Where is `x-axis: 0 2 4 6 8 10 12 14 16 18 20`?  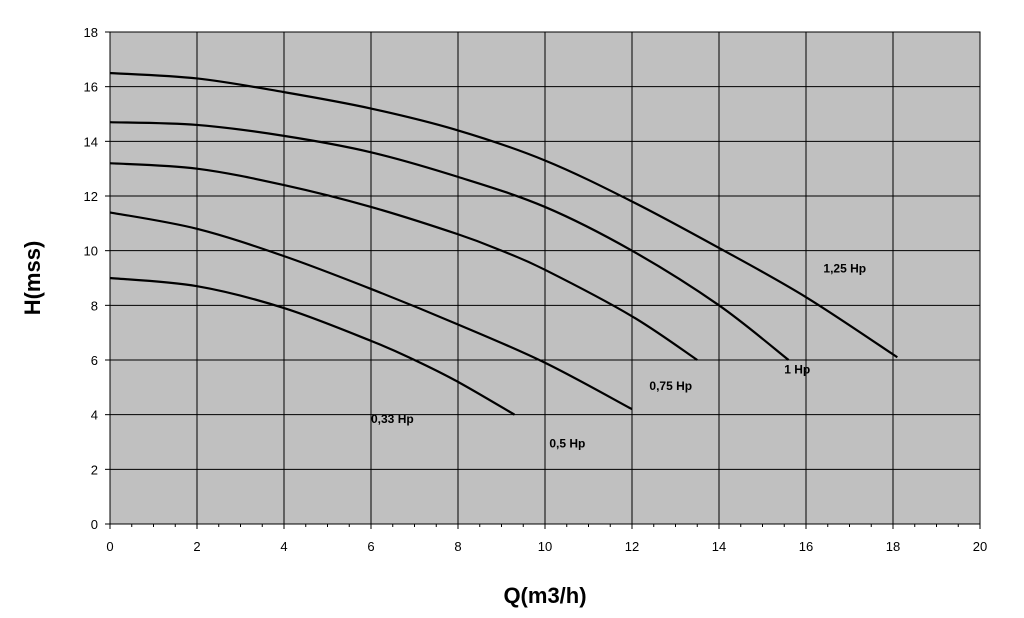 x-axis: 0 2 4 6 8 10 12 14 16 18 20 is located at coordinates (546, 539).